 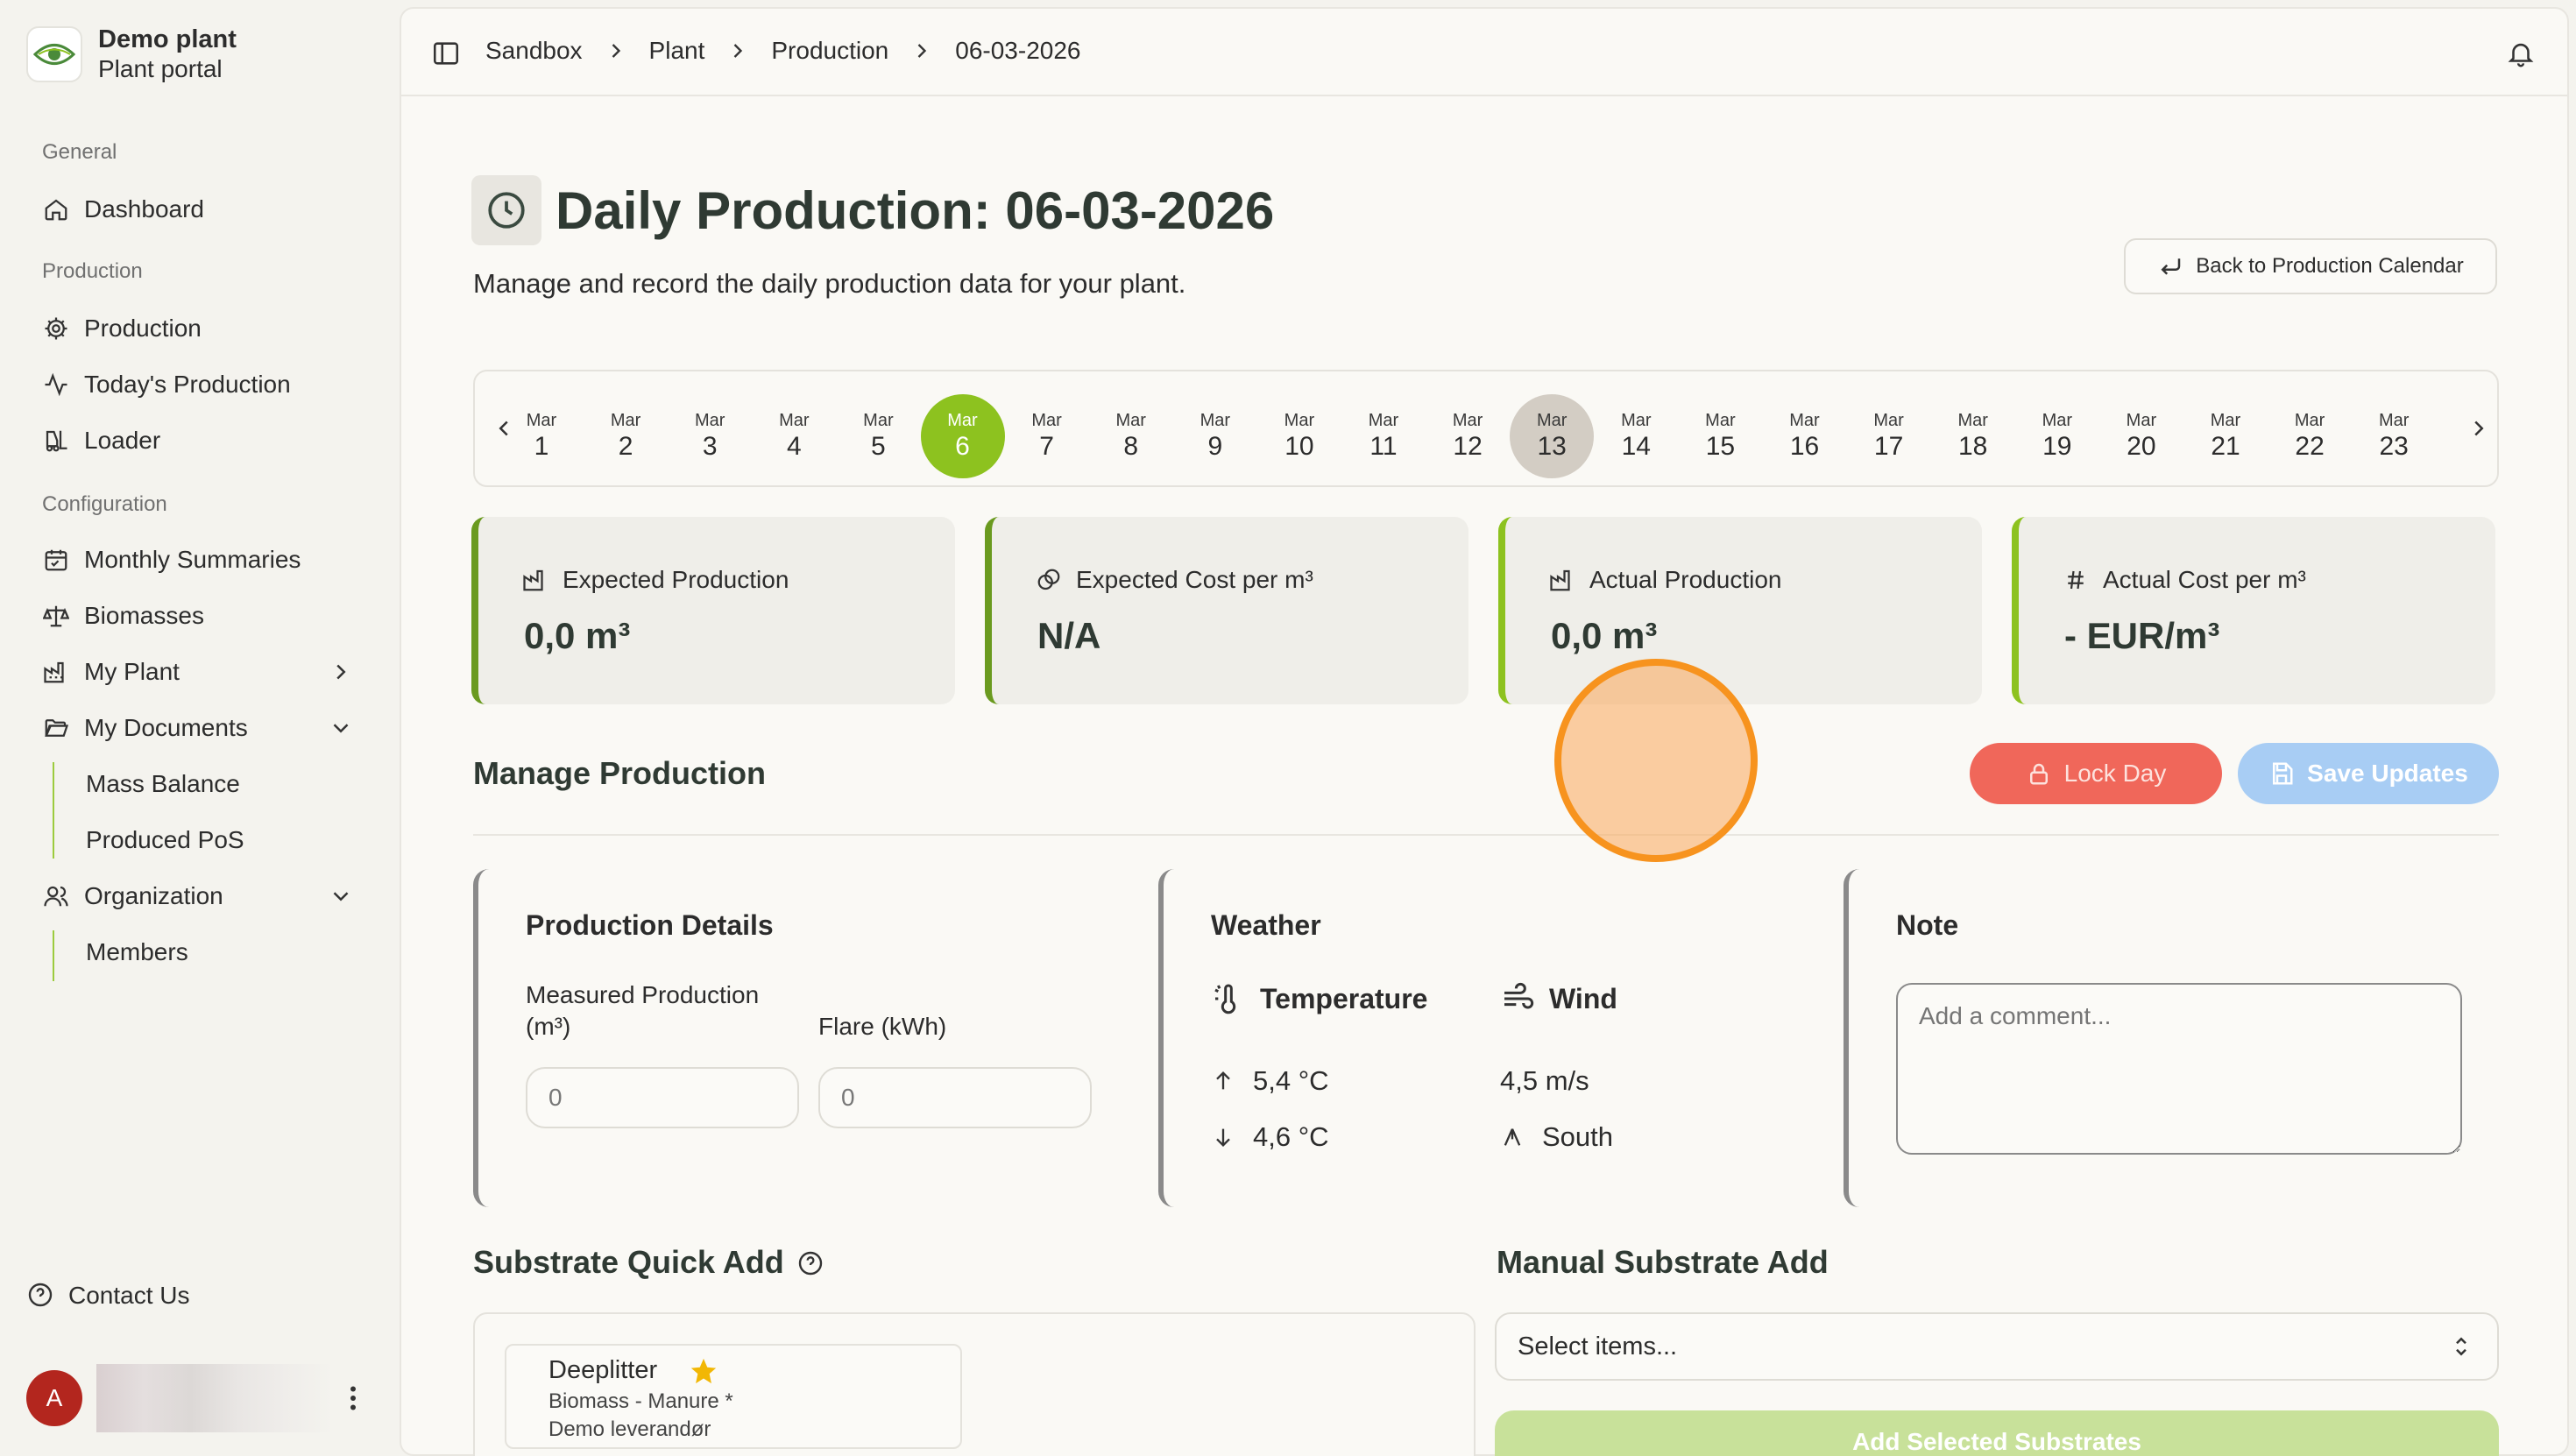 What do you see at coordinates (170, 560) in the screenshot?
I see `sidebar-item-monthly-summaries: Monthly Summaries` at bounding box center [170, 560].